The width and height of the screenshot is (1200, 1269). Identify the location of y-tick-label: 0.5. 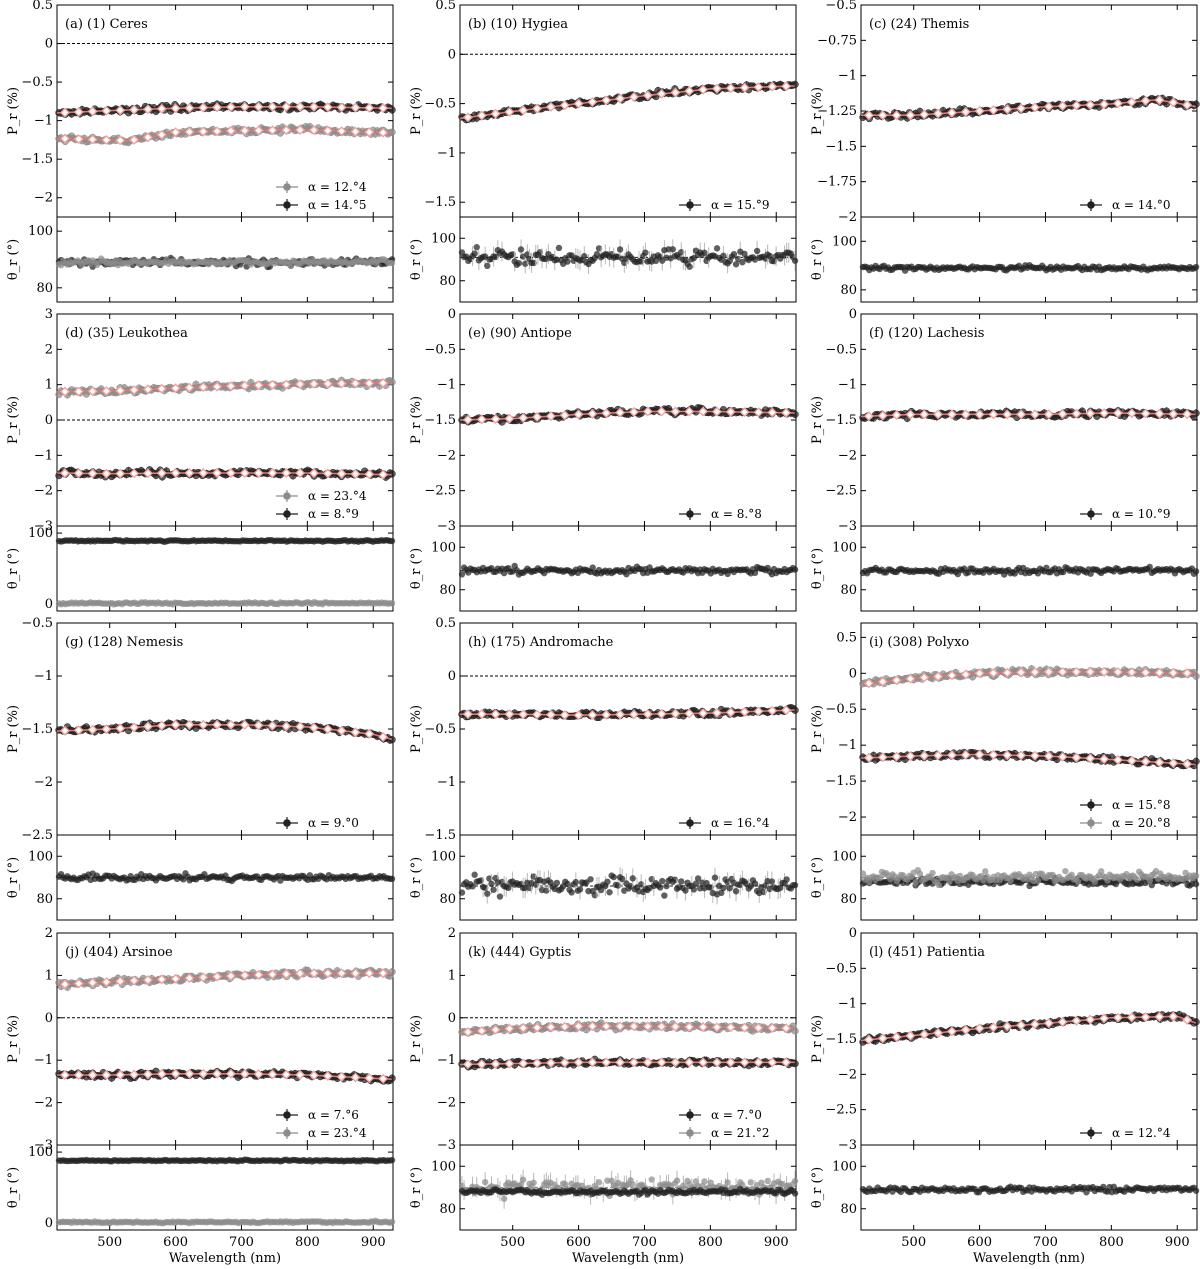
(42, 6).